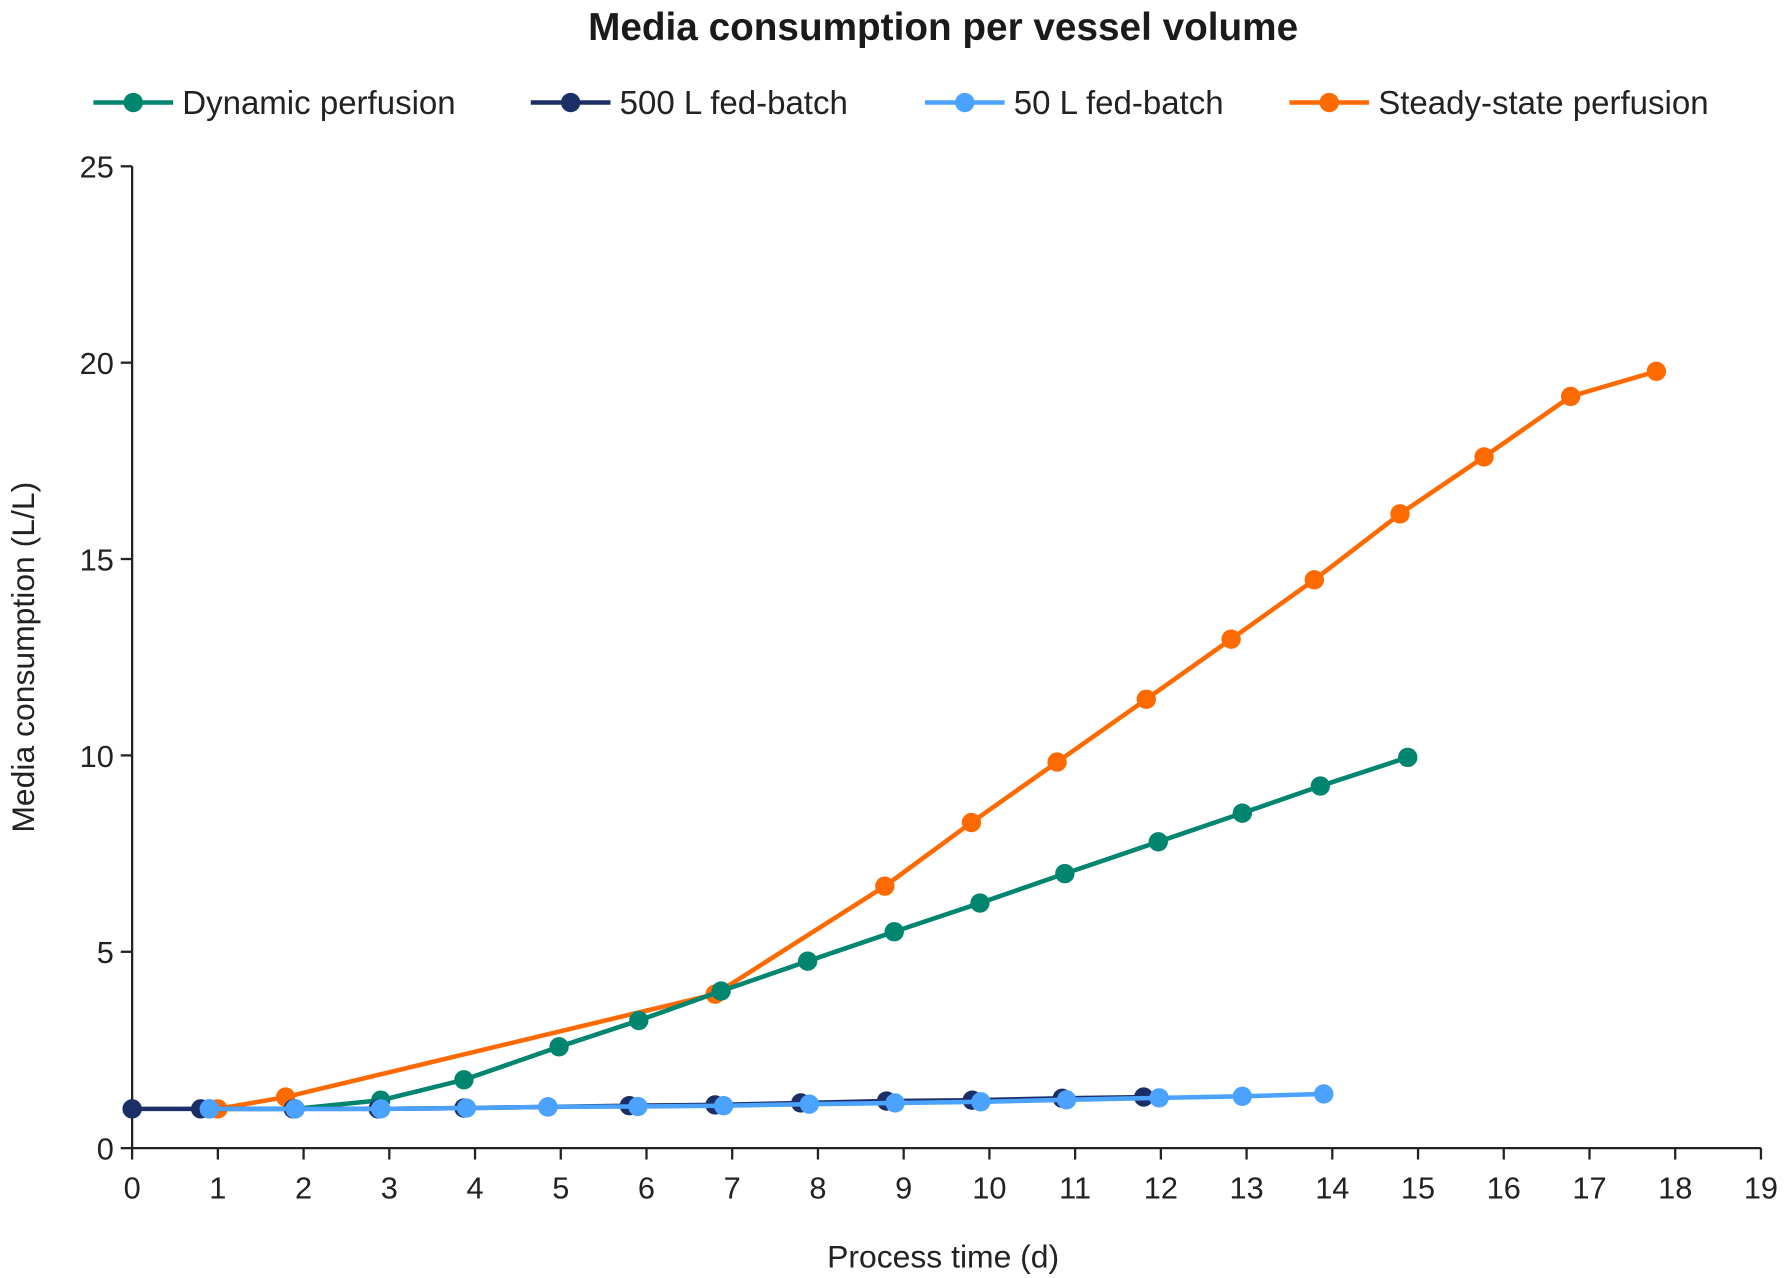  I want to click on x-tick-label: 6, so click(646, 1187).